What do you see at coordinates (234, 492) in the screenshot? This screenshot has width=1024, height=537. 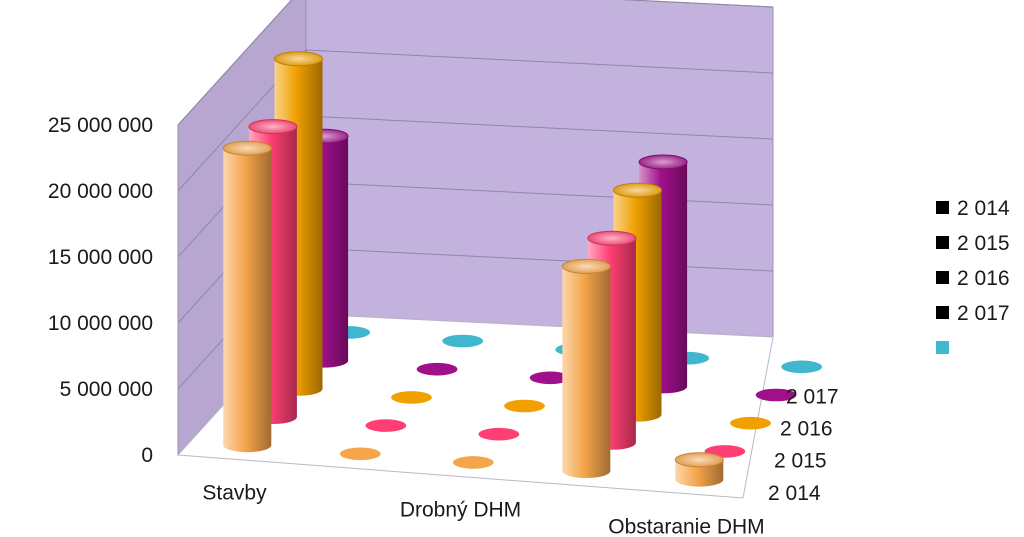 I see `category-label: Stavby` at bounding box center [234, 492].